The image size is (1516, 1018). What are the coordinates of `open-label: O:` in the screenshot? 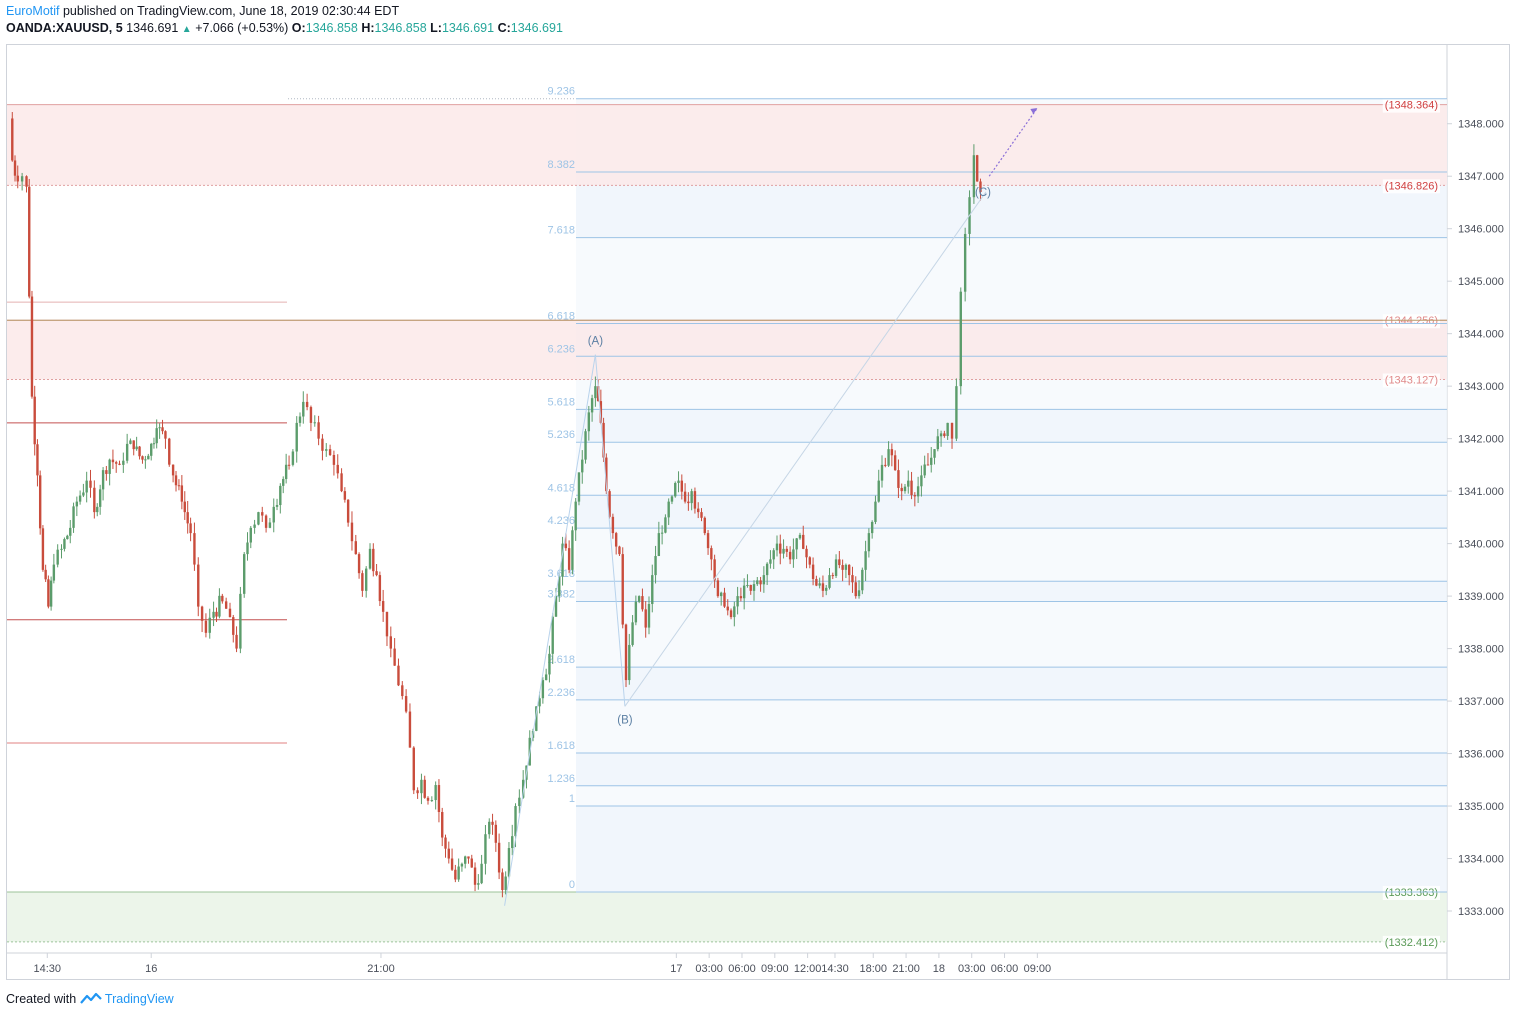 It's located at (298, 28).